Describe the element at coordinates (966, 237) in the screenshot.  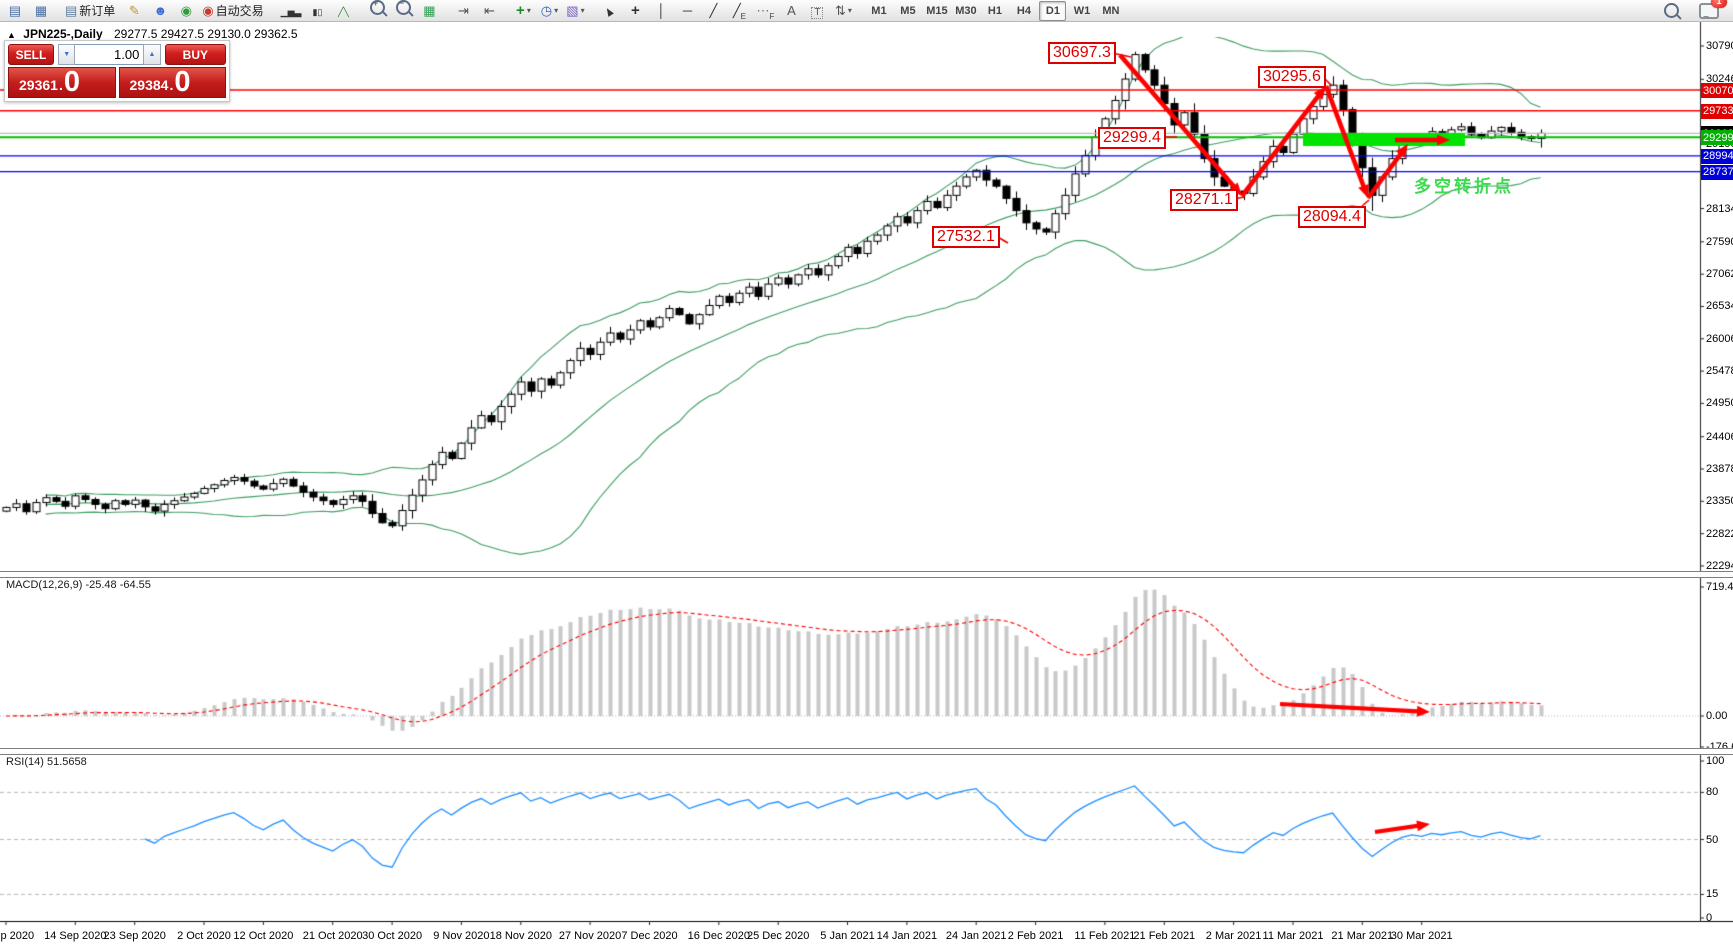
I see `annotation-box: 27532.1` at that location.